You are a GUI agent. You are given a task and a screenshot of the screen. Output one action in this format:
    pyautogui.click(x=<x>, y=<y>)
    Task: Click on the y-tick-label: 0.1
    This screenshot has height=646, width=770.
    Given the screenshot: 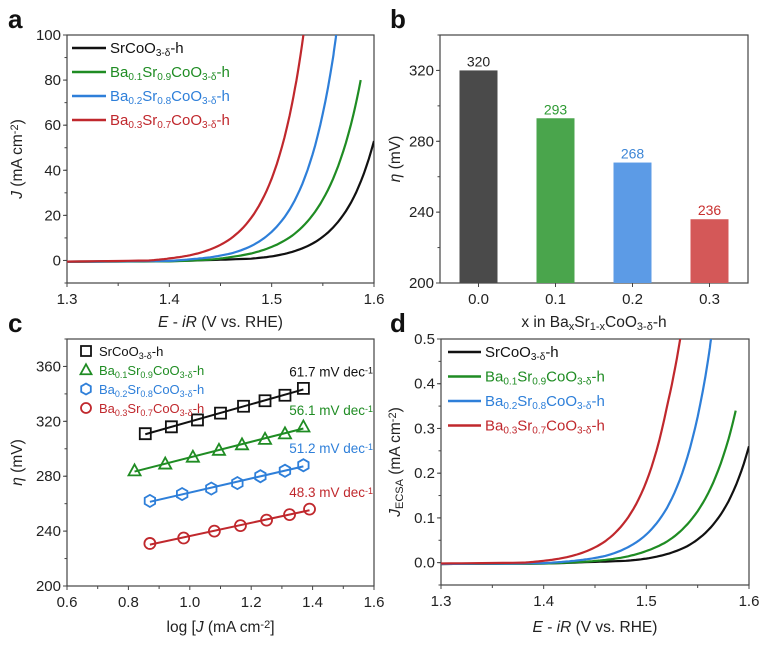 What is the action you would take?
    pyautogui.click(x=424, y=518)
    